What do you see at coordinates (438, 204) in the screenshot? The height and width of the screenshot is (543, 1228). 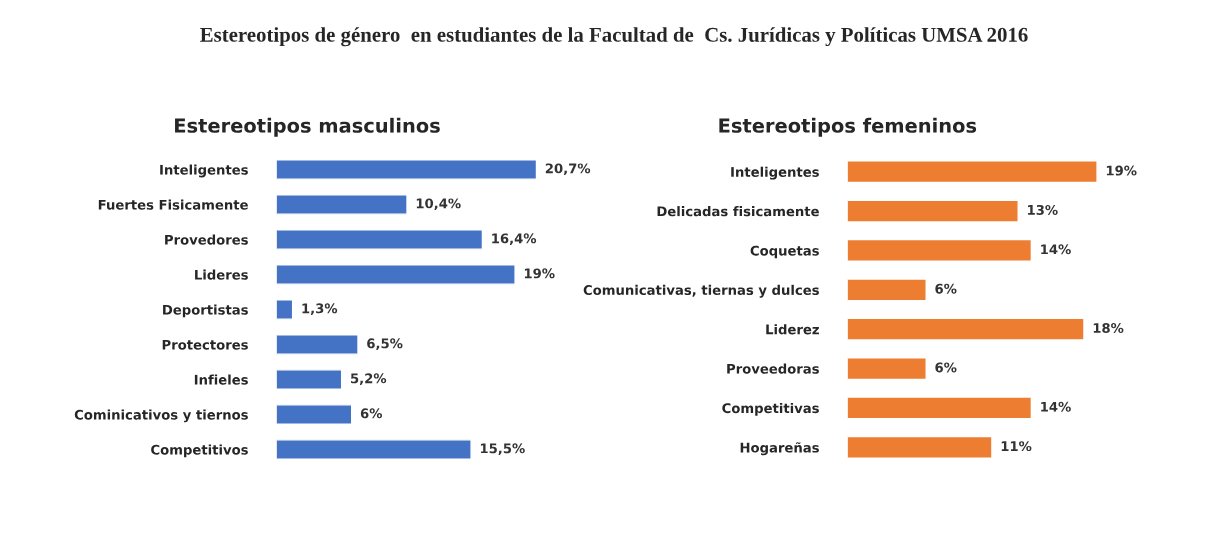 I see `data-label: 10,4%` at bounding box center [438, 204].